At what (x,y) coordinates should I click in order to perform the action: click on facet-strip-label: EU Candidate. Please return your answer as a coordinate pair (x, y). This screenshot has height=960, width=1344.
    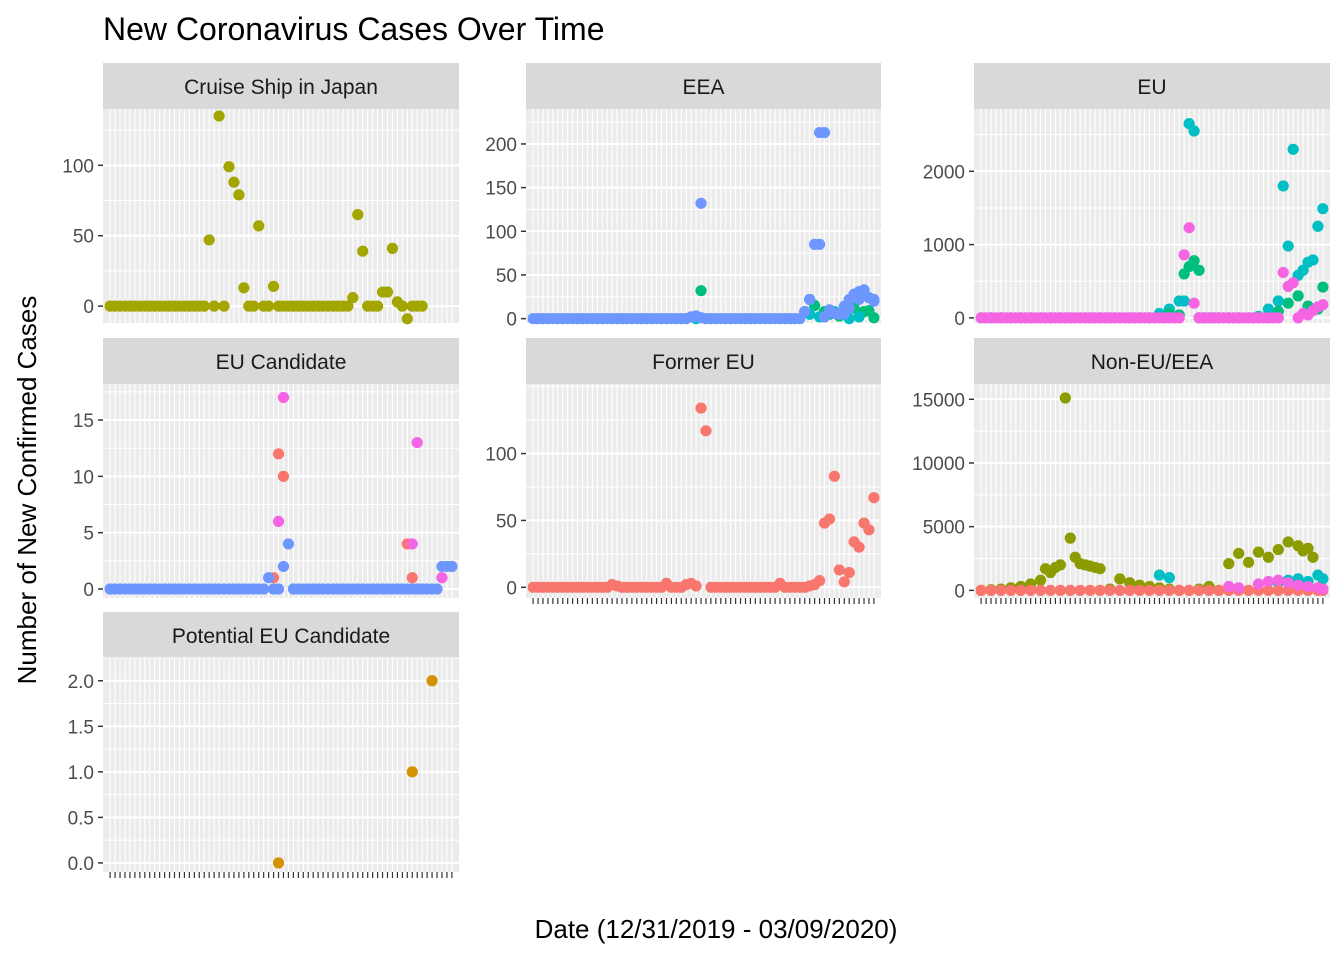
    Looking at the image, I should click on (281, 362).